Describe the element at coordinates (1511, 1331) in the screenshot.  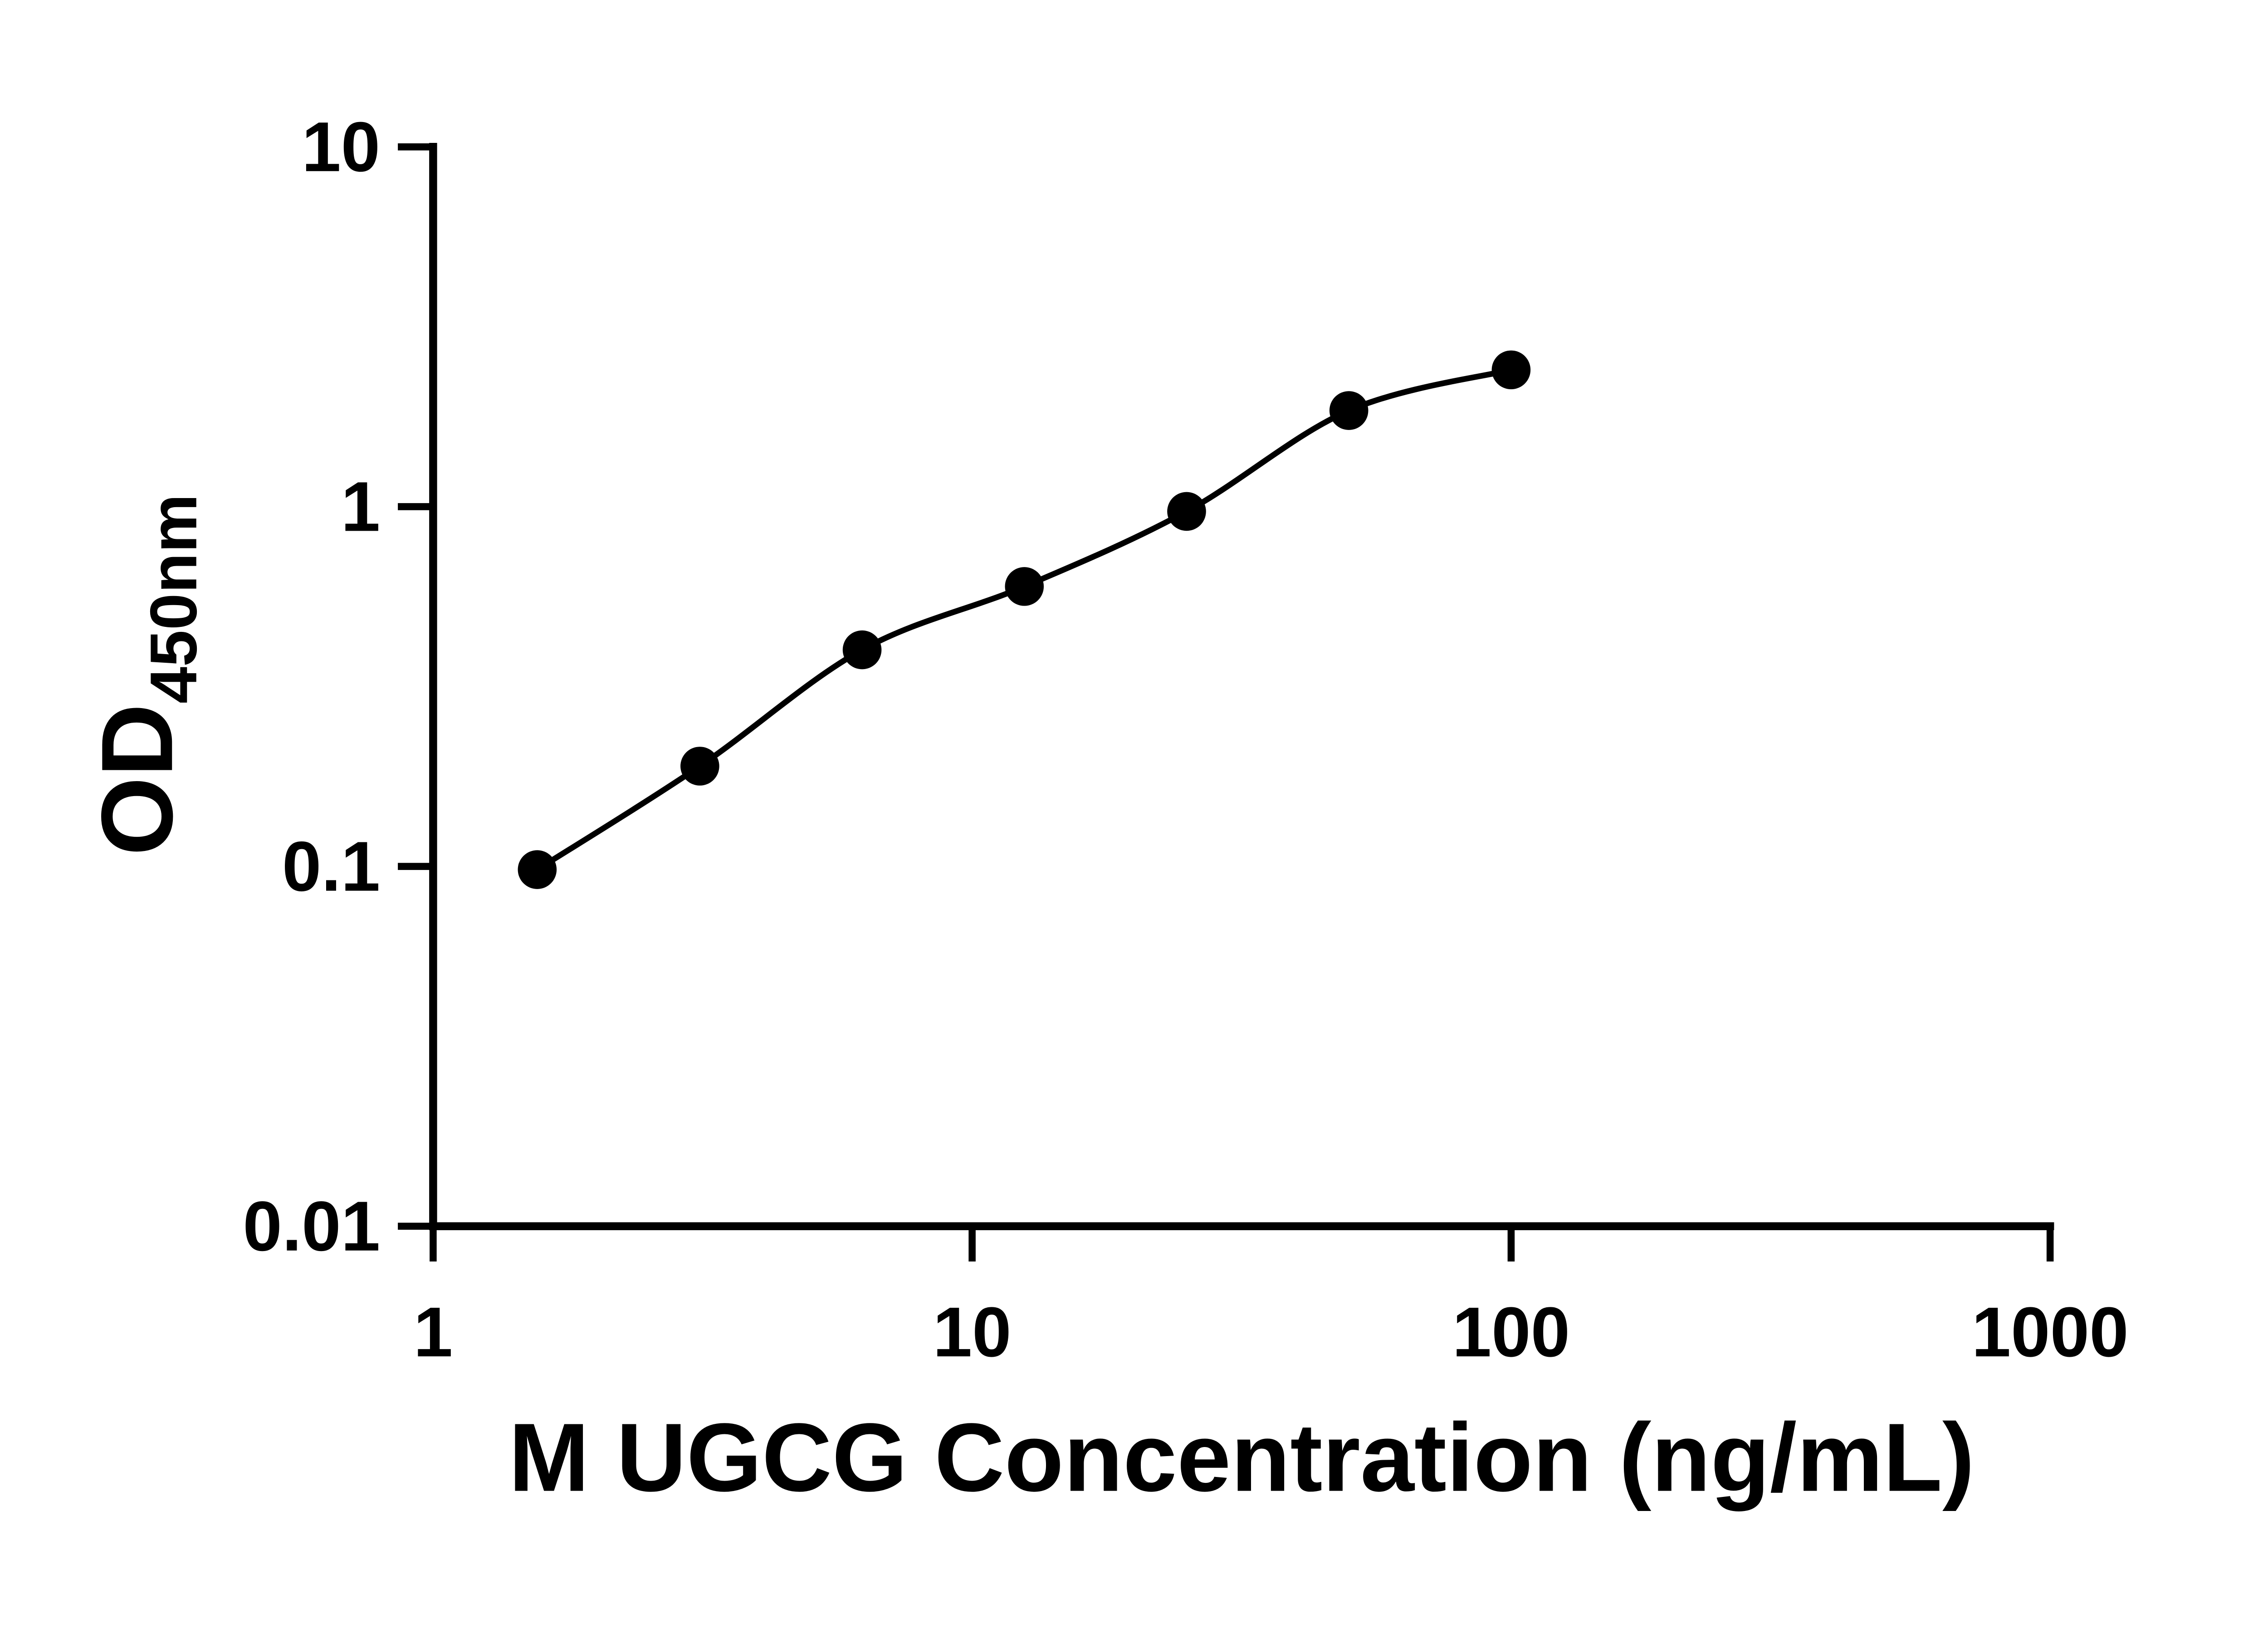
I see `x-tick-label: 100` at that location.